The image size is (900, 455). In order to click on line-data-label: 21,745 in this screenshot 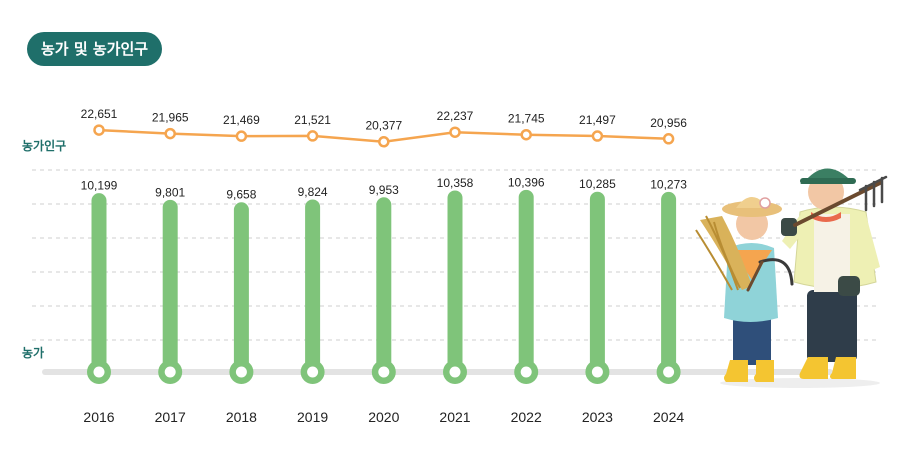, I will do `click(526, 119)`.